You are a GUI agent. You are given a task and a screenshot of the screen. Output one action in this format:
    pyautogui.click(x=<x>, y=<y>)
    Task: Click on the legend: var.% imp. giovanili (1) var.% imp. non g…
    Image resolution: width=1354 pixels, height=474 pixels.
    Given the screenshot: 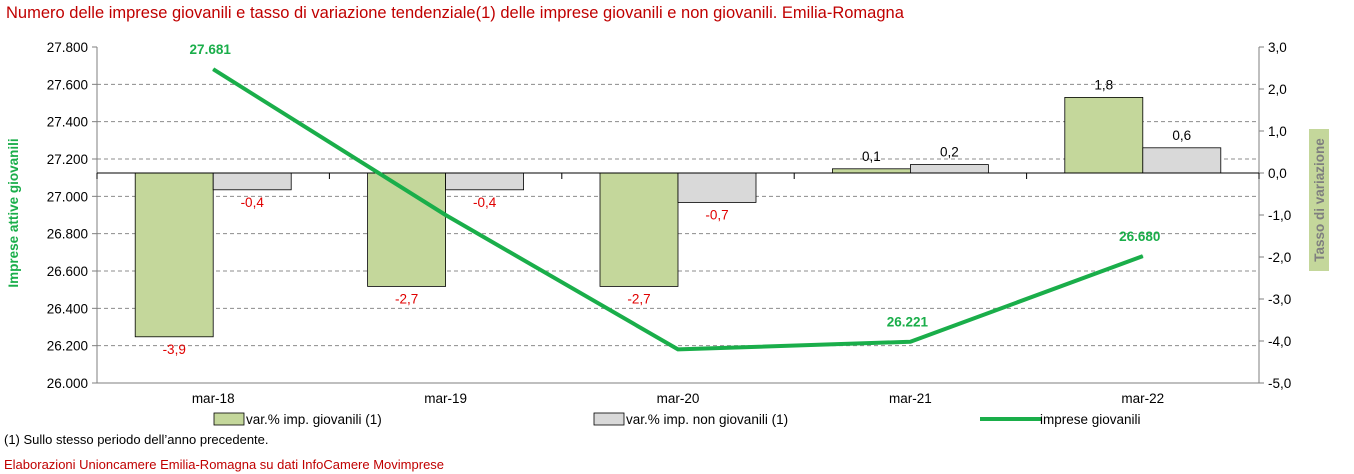 What is the action you would take?
    pyautogui.click(x=677, y=419)
    